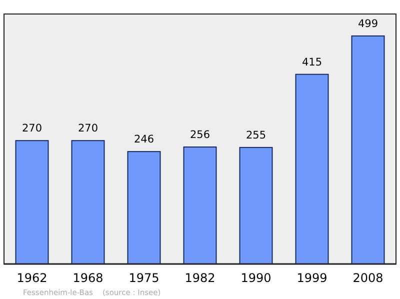 The image size is (400, 299). What do you see at coordinates (312, 278) in the screenshot?
I see `x-tick-label: 1999` at bounding box center [312, 278].